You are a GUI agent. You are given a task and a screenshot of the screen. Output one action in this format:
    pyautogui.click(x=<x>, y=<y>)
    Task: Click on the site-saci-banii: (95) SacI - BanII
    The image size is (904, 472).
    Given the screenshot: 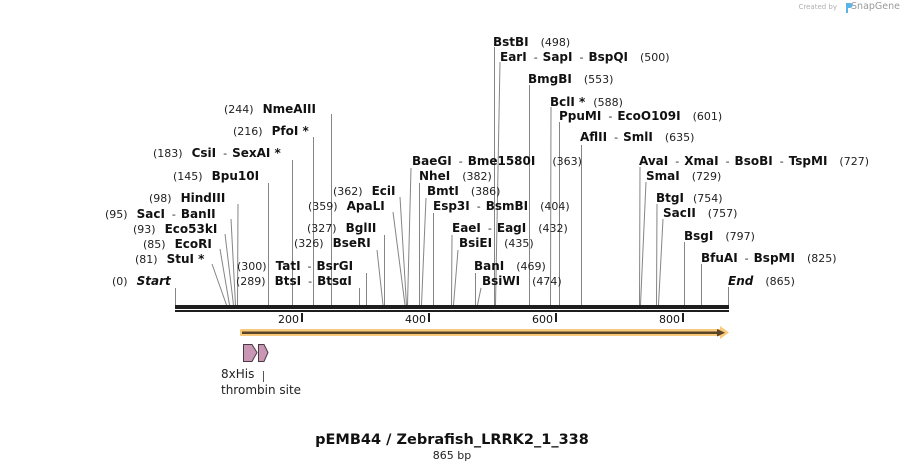 What is the action you would take?
    pyautogui.click(x=160, y=214)
    